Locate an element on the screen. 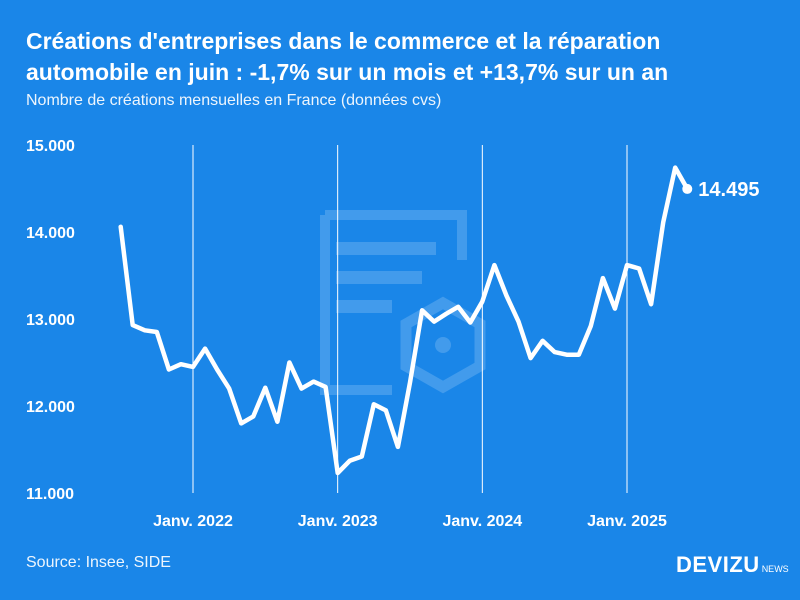 Image resolution: width=800 pixels, height=600 pixels. y-tick-label: 15.000 is located at coordinates (50, 146).